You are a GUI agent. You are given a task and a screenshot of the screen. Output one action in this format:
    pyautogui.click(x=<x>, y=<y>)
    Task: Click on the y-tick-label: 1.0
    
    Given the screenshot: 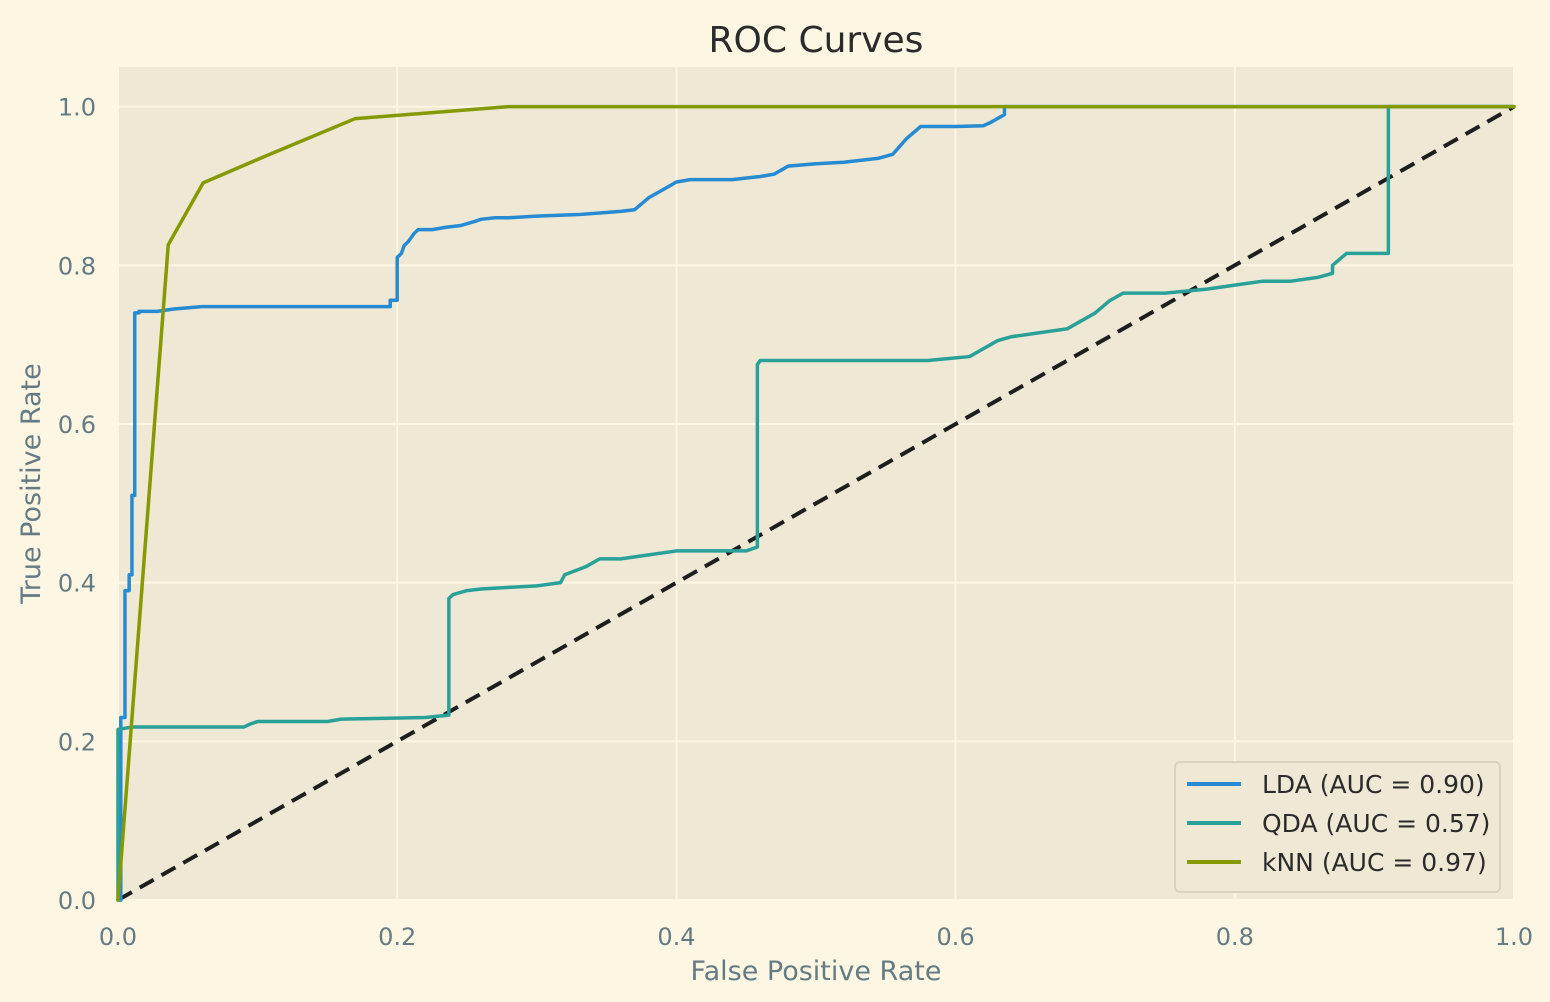 What is the action you would take?
    pyautogui.click(x=77, y=108)
    